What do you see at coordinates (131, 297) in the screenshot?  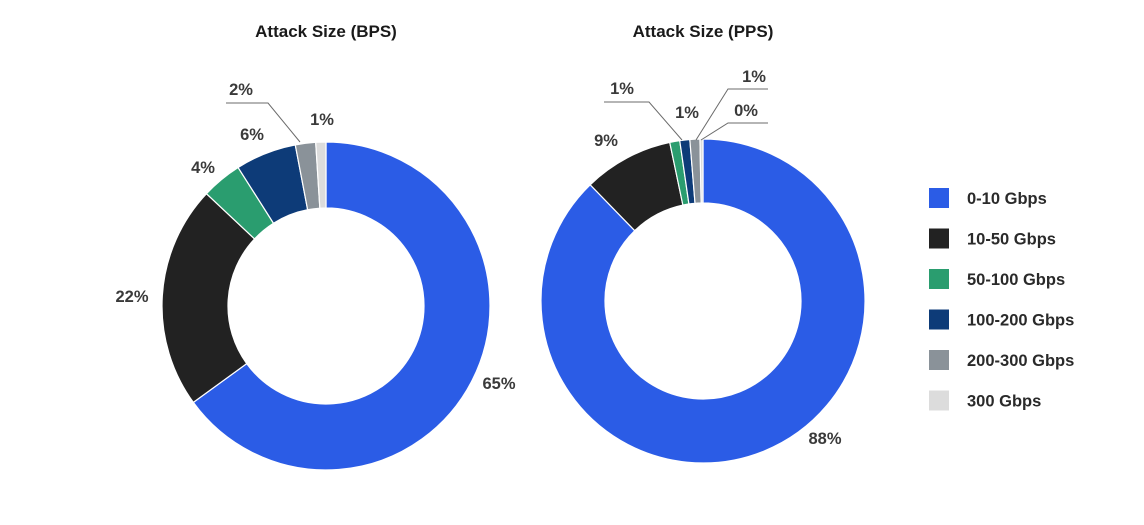 I see `data-label-bps-10-50-gbps: 22%` at bounding box center [131, 297].